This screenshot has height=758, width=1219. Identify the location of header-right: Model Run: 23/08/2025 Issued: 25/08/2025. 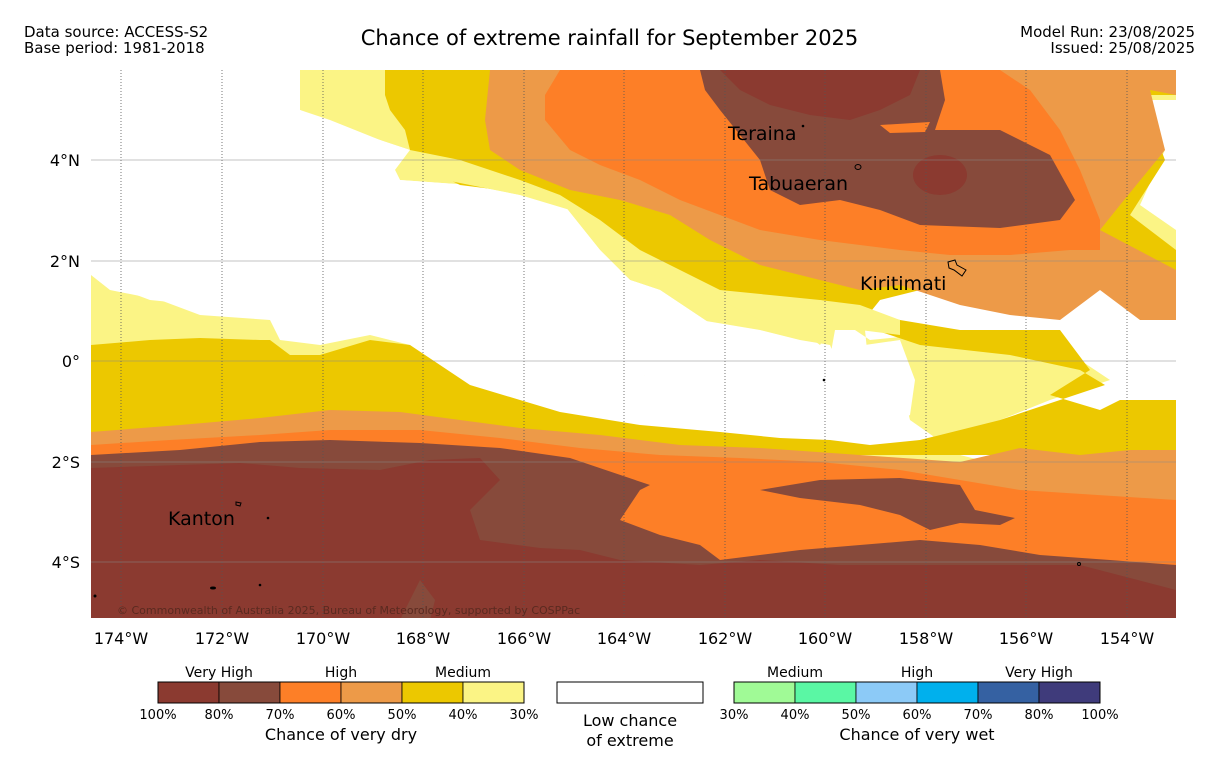
(1107, 40).